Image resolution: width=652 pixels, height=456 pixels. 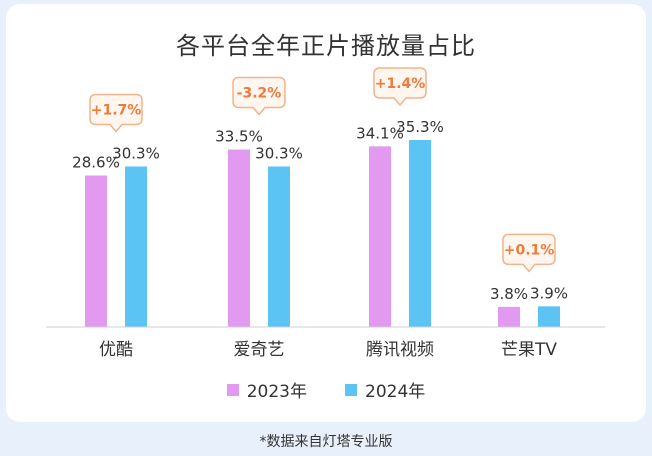 I want to click on legend-item-2023: 2023年, so click(x=266, y=389).